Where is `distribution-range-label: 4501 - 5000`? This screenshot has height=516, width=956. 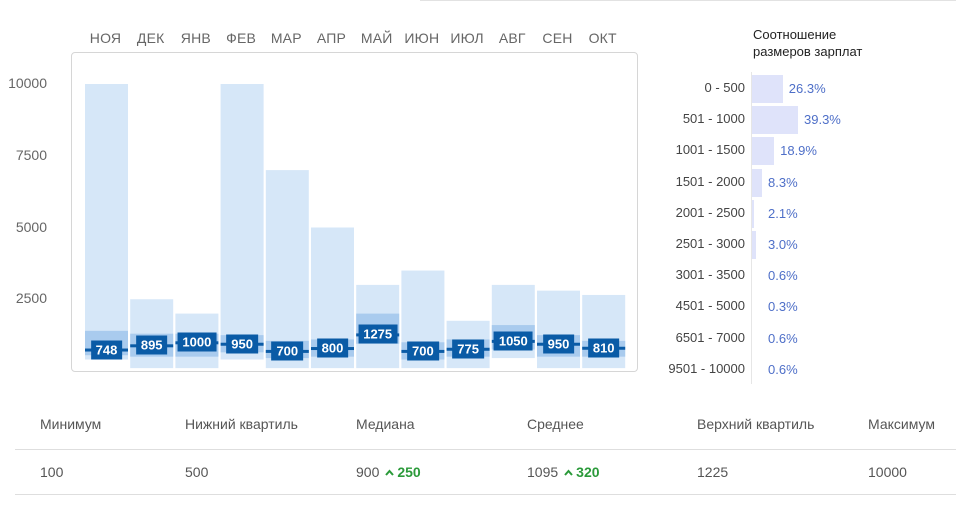
distribution-range-label: 4501 - 5000 is located at coordinates (710, 306).